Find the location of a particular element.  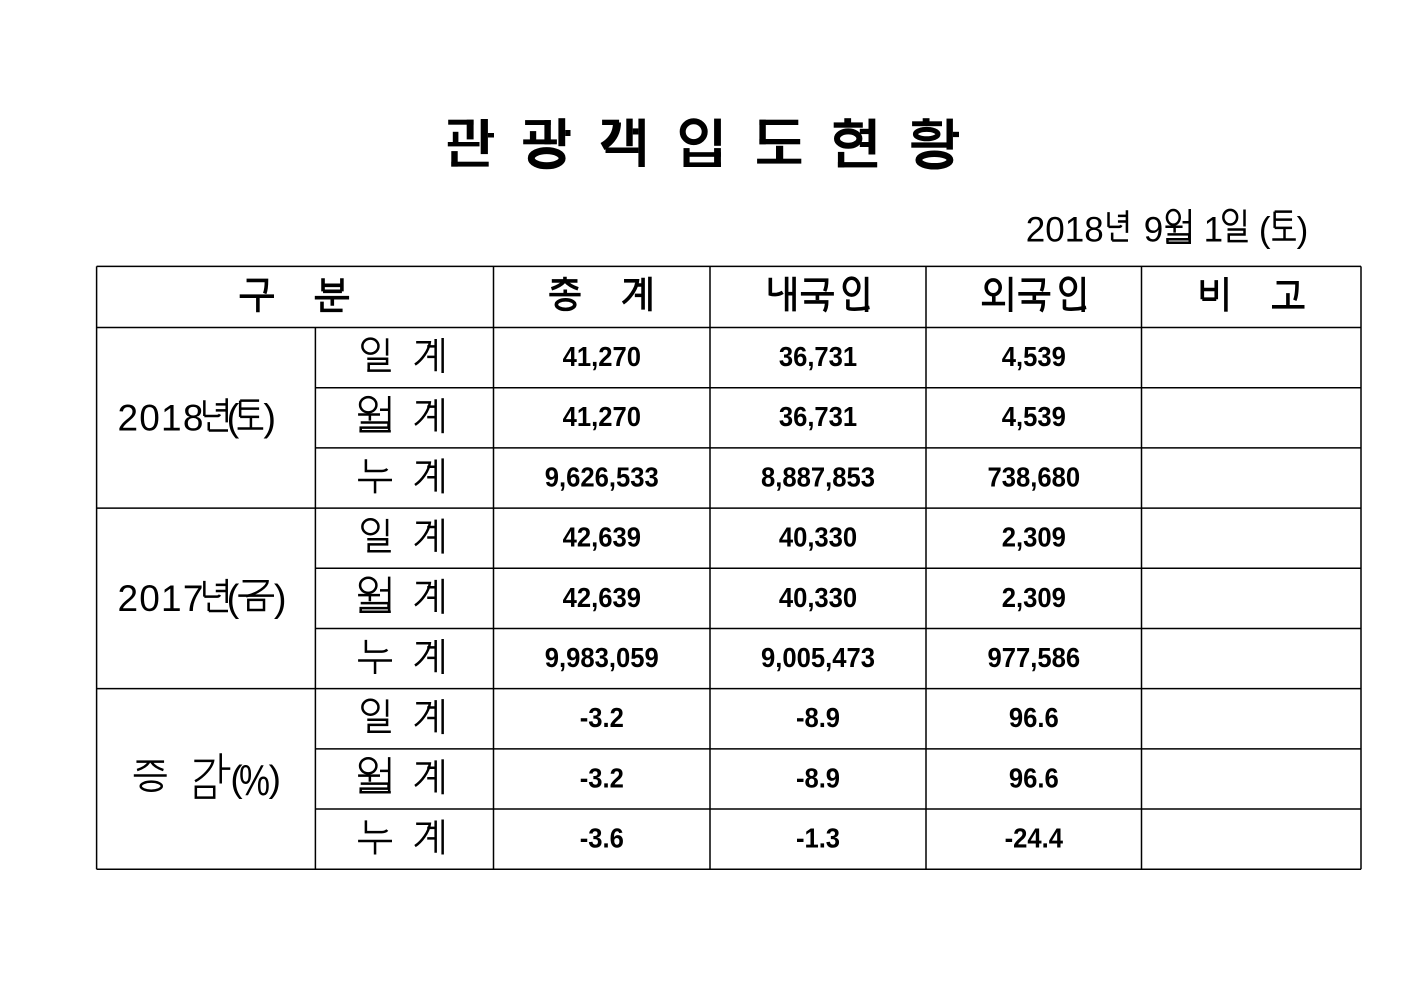

svg-text: -3.6 is located at coordinates (602, 838).